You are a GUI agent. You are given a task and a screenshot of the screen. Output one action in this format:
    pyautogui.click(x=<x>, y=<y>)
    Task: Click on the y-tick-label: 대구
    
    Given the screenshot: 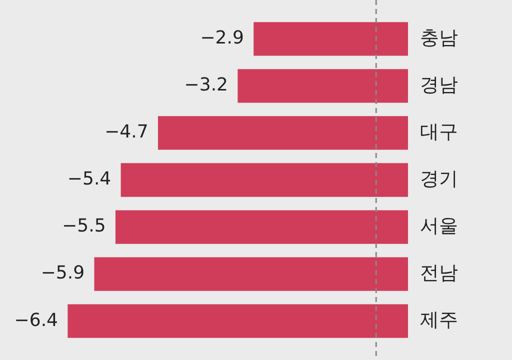 What is the action you would take?
    pyautogui.click(x=439, y=131)
    